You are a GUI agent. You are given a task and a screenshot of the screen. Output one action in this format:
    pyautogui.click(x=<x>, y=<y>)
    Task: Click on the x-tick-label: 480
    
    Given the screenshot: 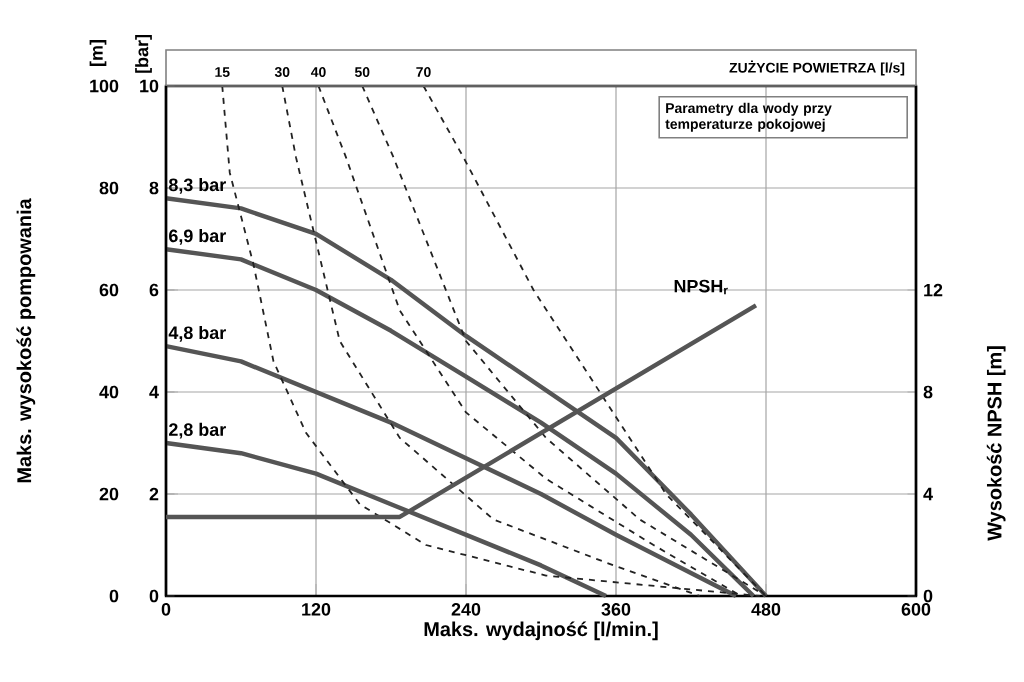 What is the action you would take?
    pyautogui.click(x=766, y=609)
    